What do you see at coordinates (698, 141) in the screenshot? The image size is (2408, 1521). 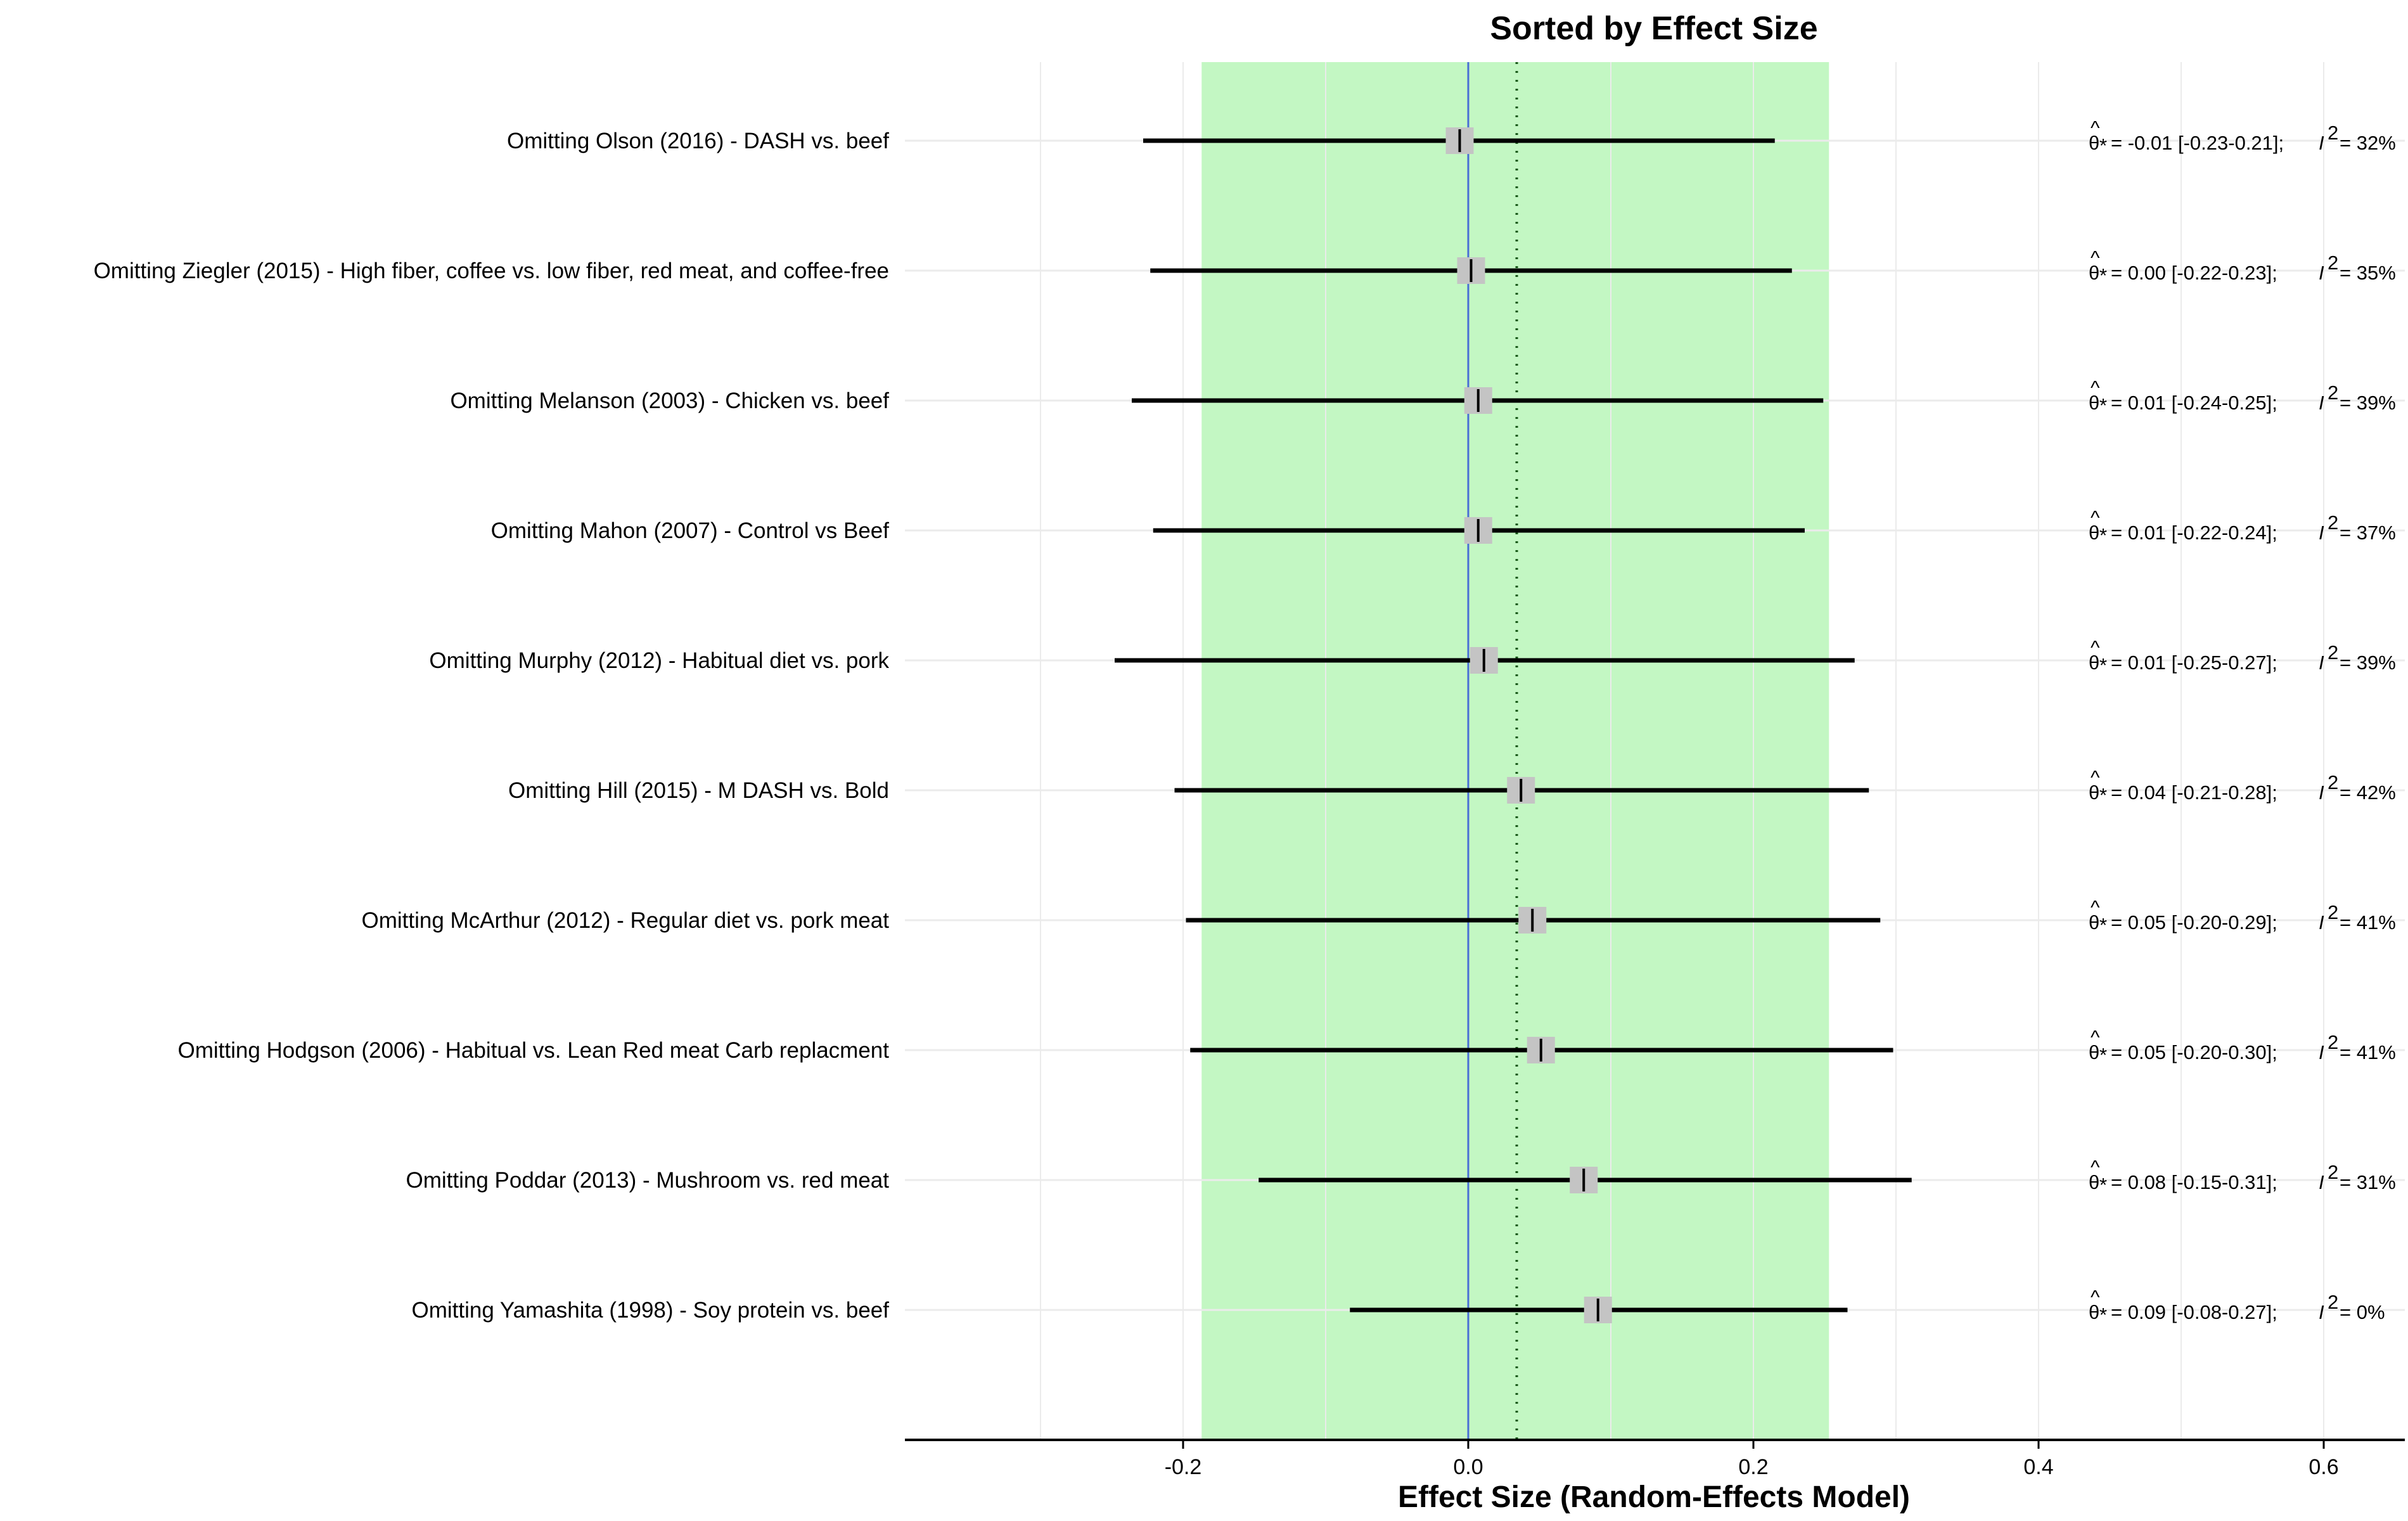 I see `study-label: Omitting Olson (2016) - DASH vs. beef` at bounding box center [698, 141].